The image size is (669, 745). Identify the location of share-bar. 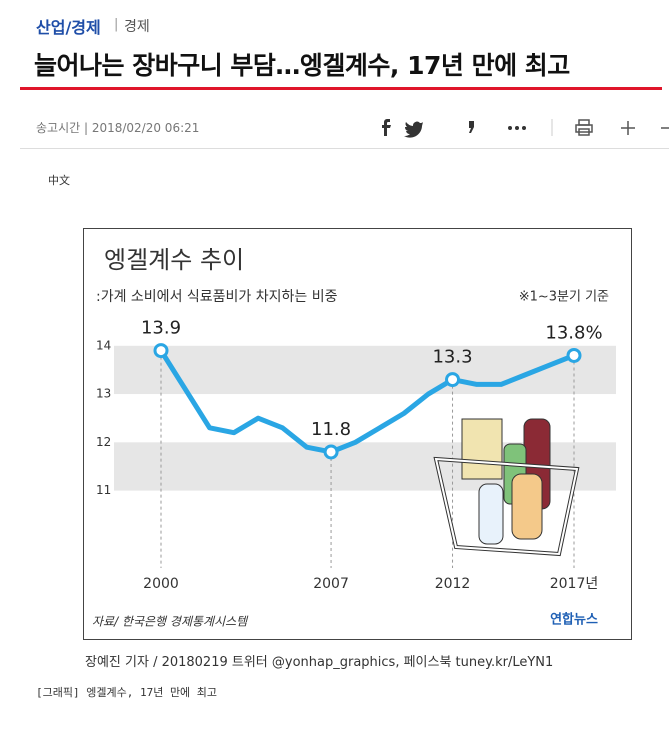
(525, 128).